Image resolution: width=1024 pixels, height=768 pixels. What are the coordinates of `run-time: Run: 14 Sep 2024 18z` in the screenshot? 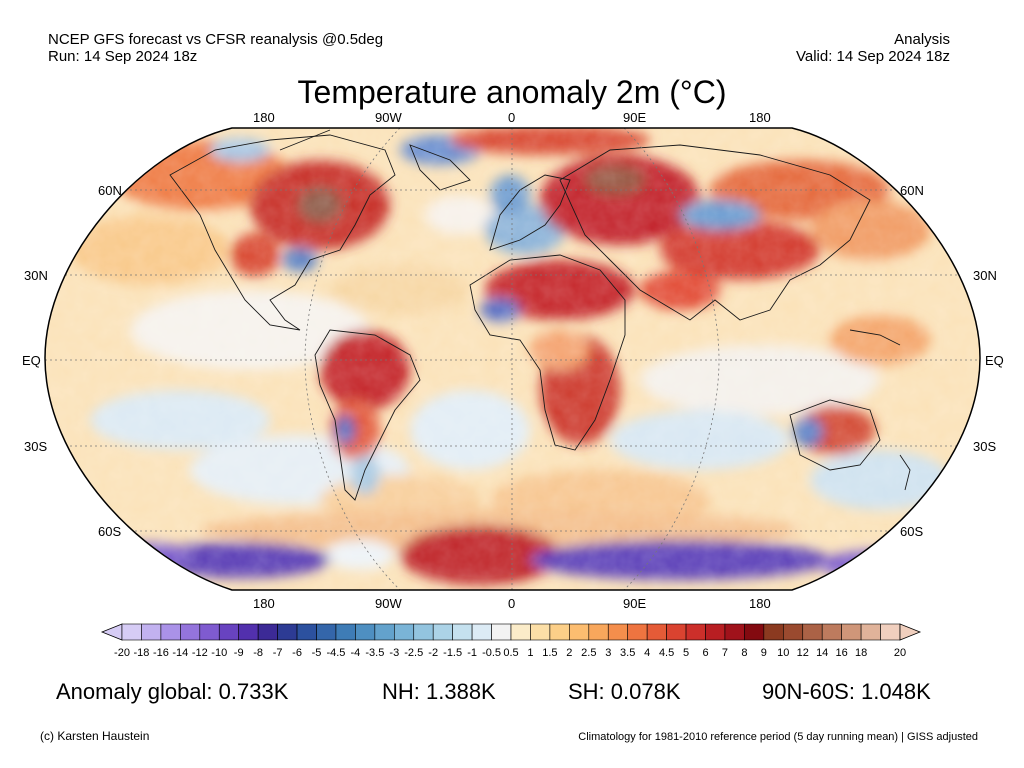 It's located at (123, 56).